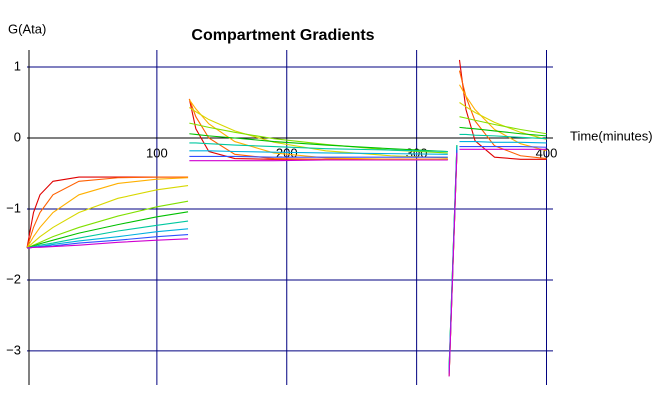  I want to click on y-tick-label: 0, so click(17, 136).